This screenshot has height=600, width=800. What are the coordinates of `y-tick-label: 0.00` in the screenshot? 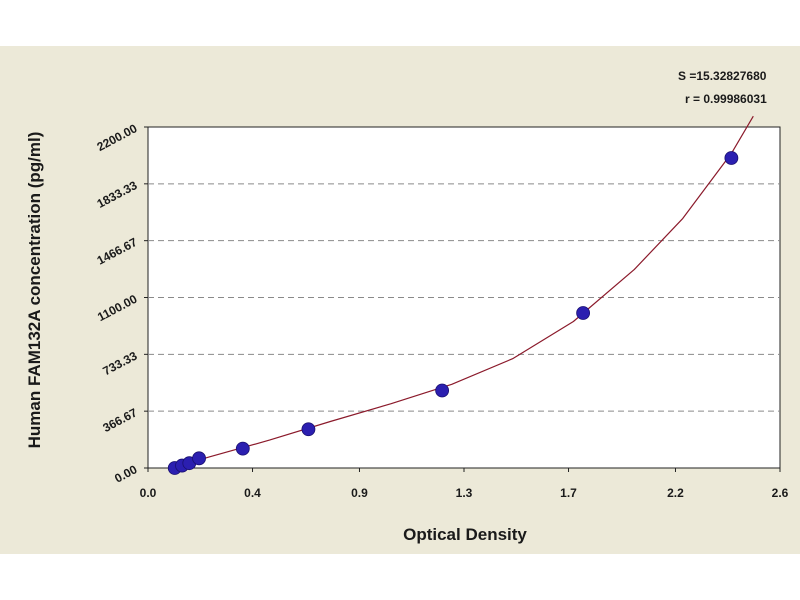 It's located at (125, 473).